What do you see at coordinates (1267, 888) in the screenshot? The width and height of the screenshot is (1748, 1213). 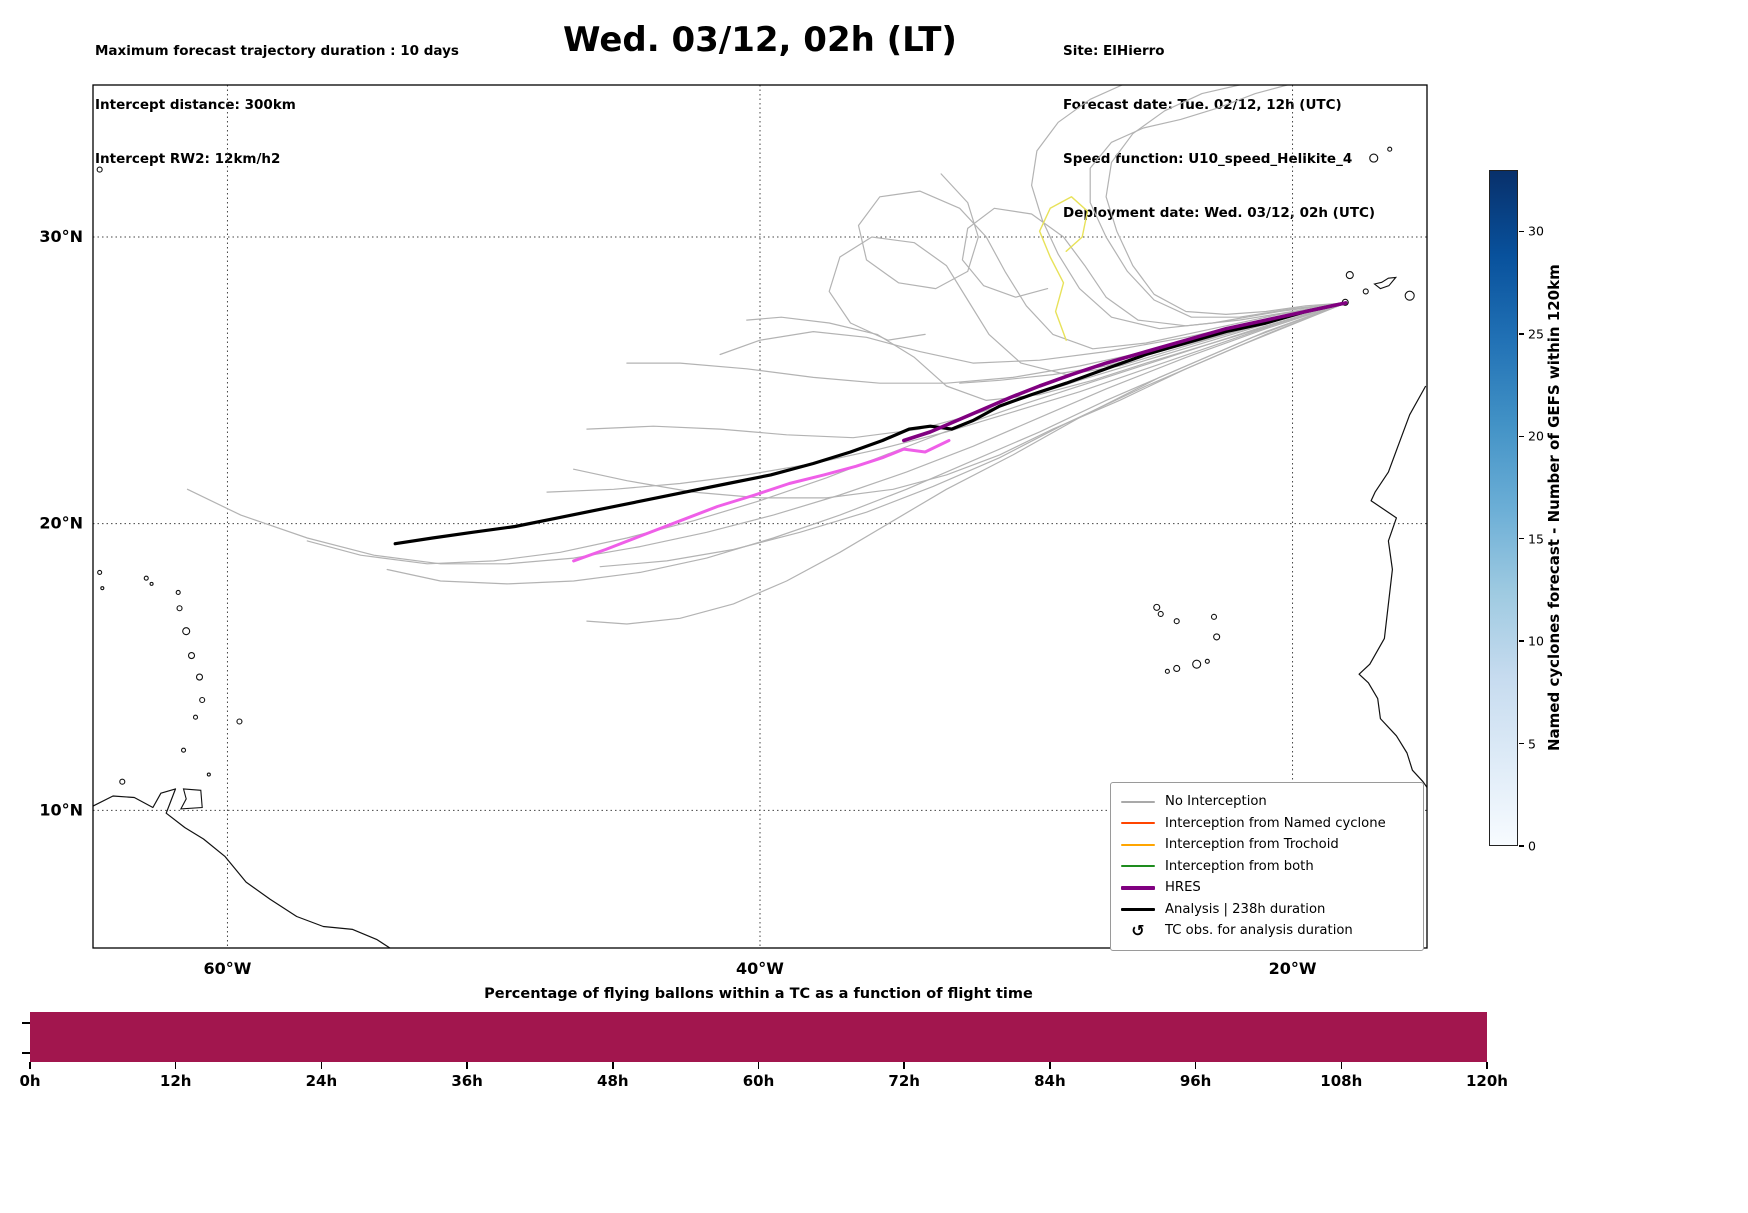 I see `legend-row: HRES` at bounding box center [1267, 888].